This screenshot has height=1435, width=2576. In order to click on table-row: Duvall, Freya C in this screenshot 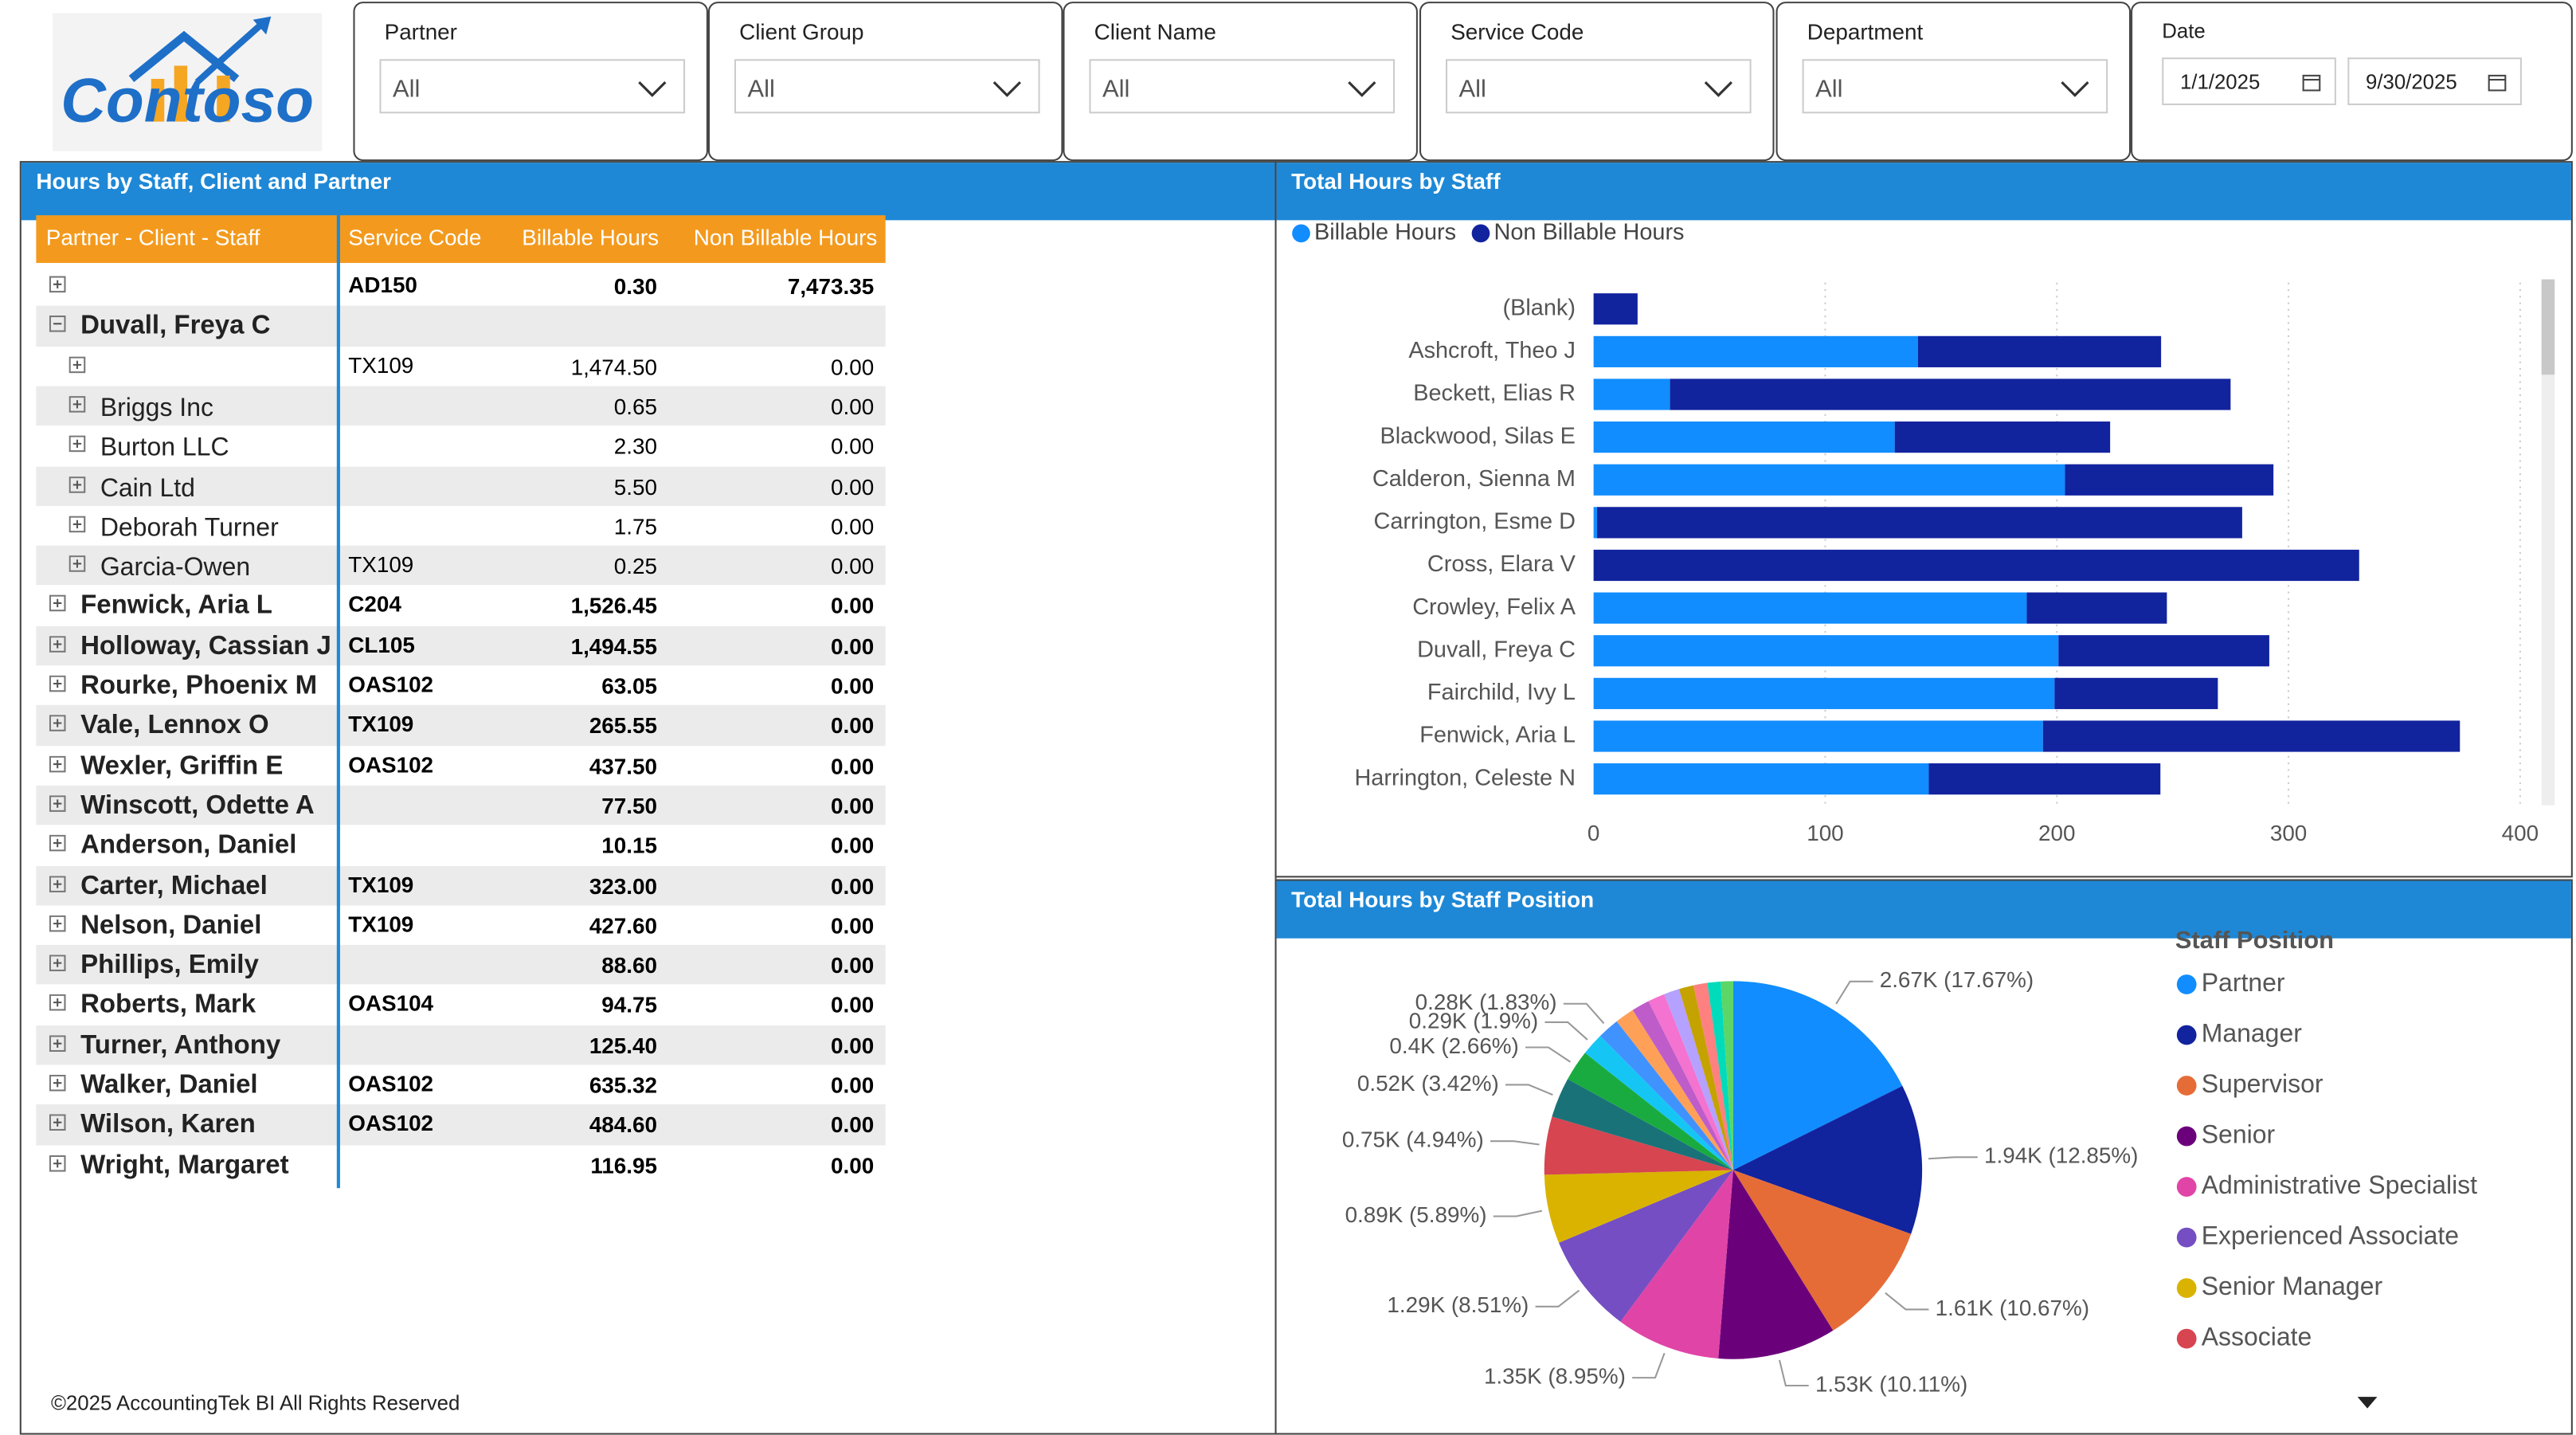, I will do `click(461, 326)`.